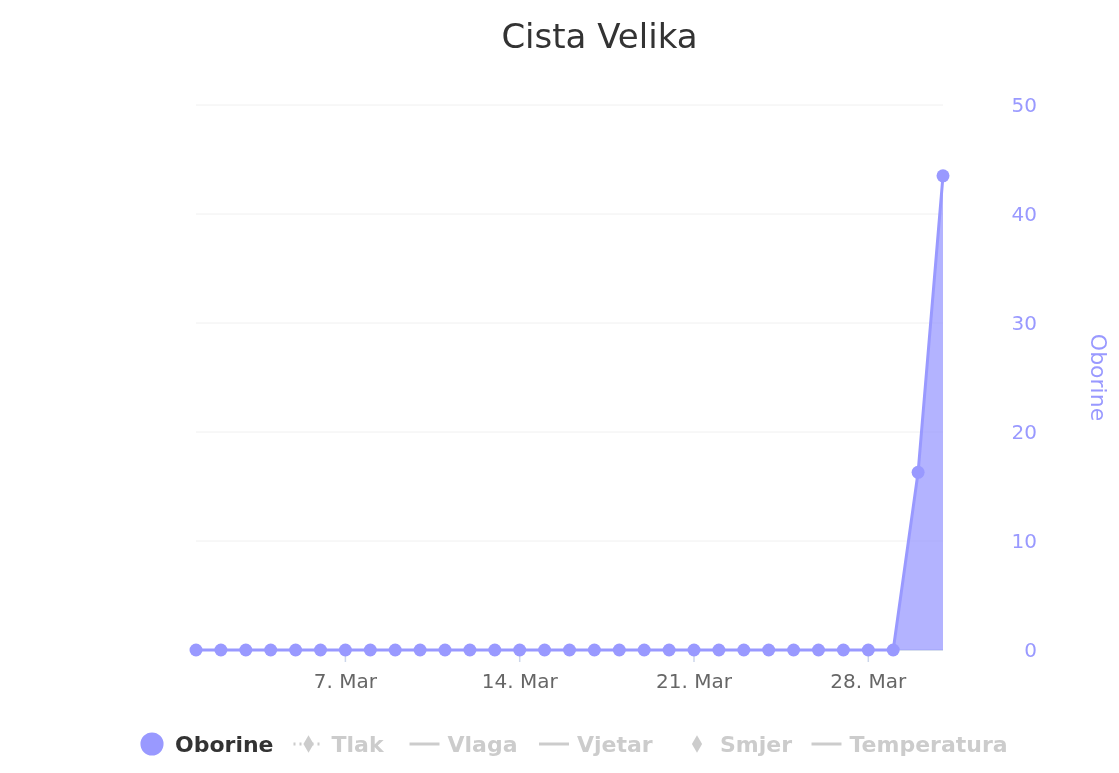 Image resolution: width=1119 pixels, height=773 pixels. What do you see at coordinates (599, 36) in the screenshot?
I see `chart-title: Cista Velika` at bounding box center [599, 36].